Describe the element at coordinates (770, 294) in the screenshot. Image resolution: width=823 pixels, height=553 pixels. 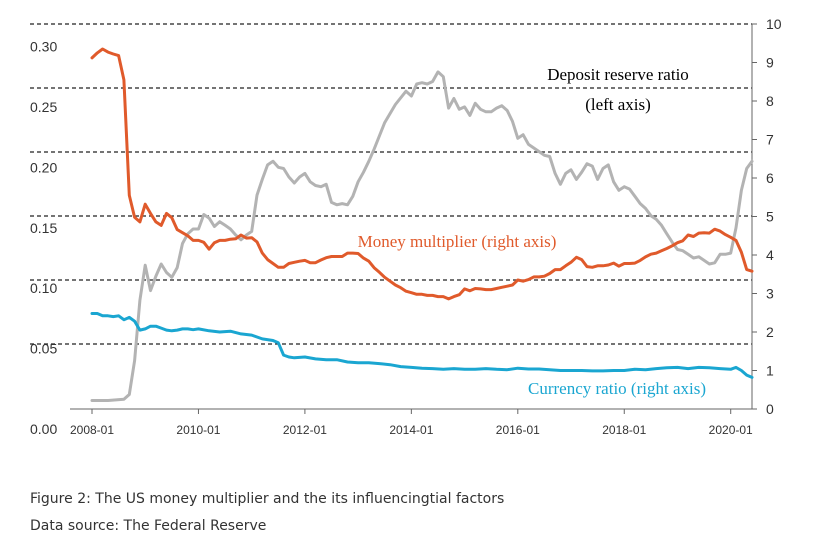
I see `right-tick-label: 3` at that location.